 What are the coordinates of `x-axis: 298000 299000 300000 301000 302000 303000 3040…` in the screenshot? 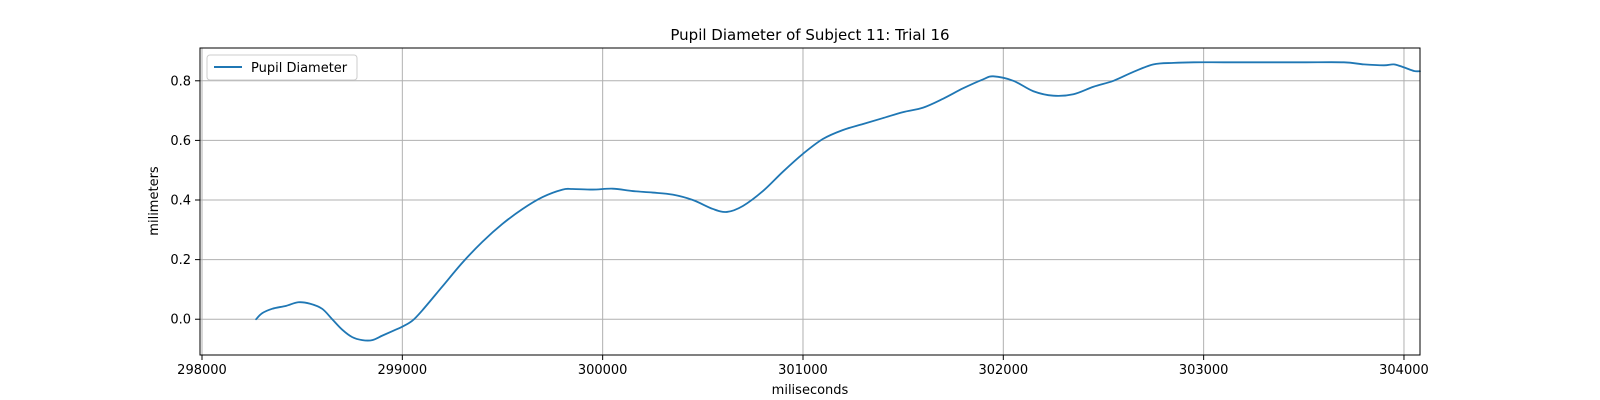 It's located at (803, 366).